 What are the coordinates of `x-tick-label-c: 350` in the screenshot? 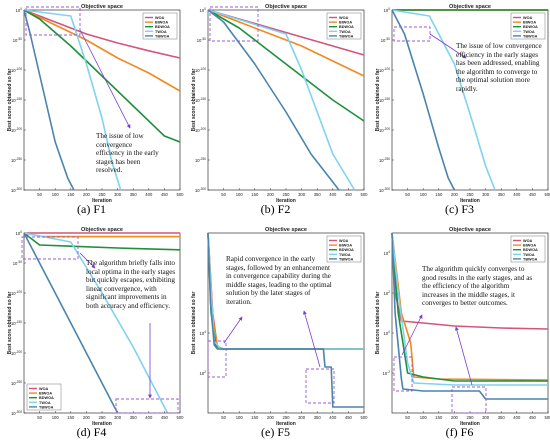 It's located at (502, 194).